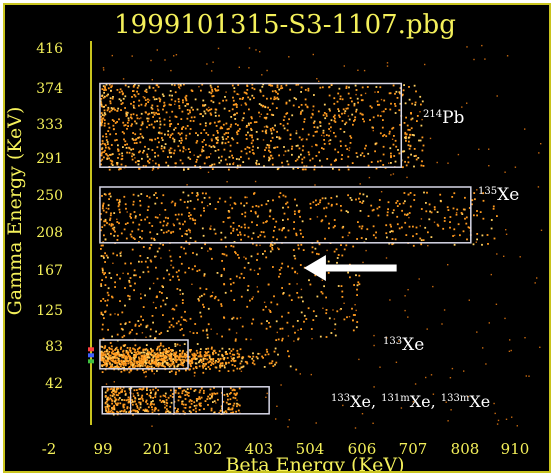 The image size is (554, 476). I want to click on label-214pb: 214Pb, so click(444, 118).